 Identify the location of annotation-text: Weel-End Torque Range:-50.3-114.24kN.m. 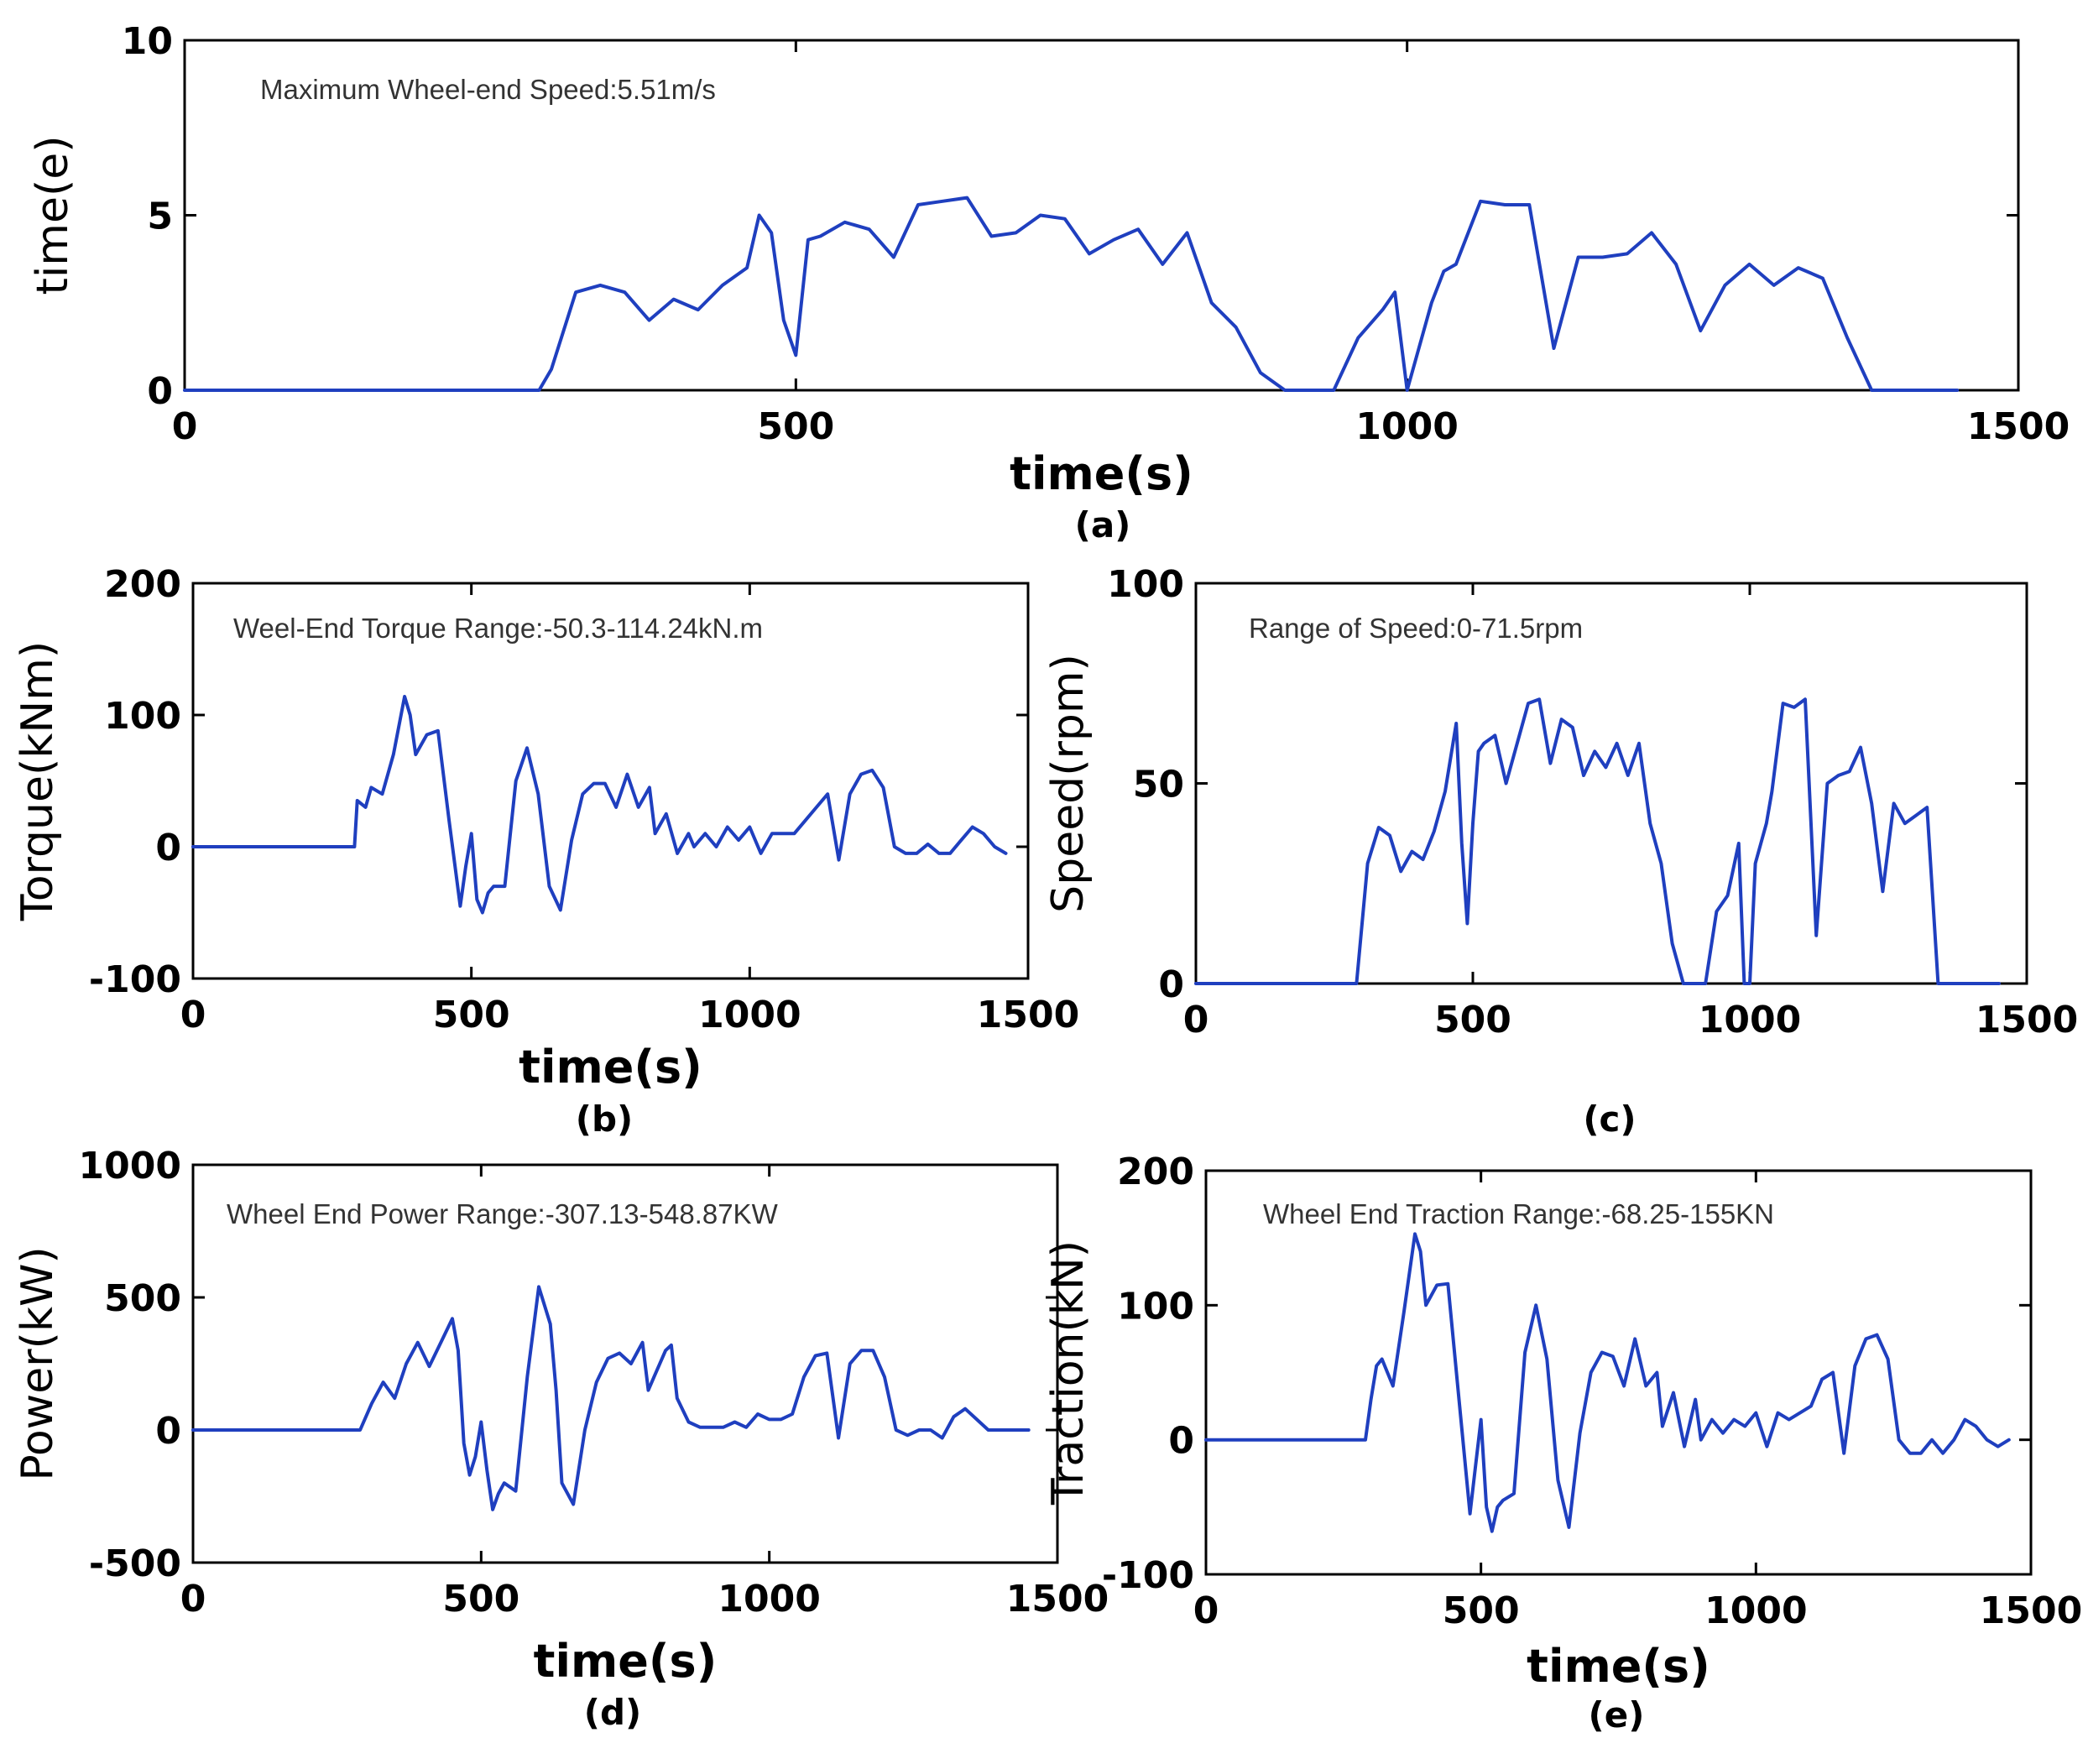
(498, 628).